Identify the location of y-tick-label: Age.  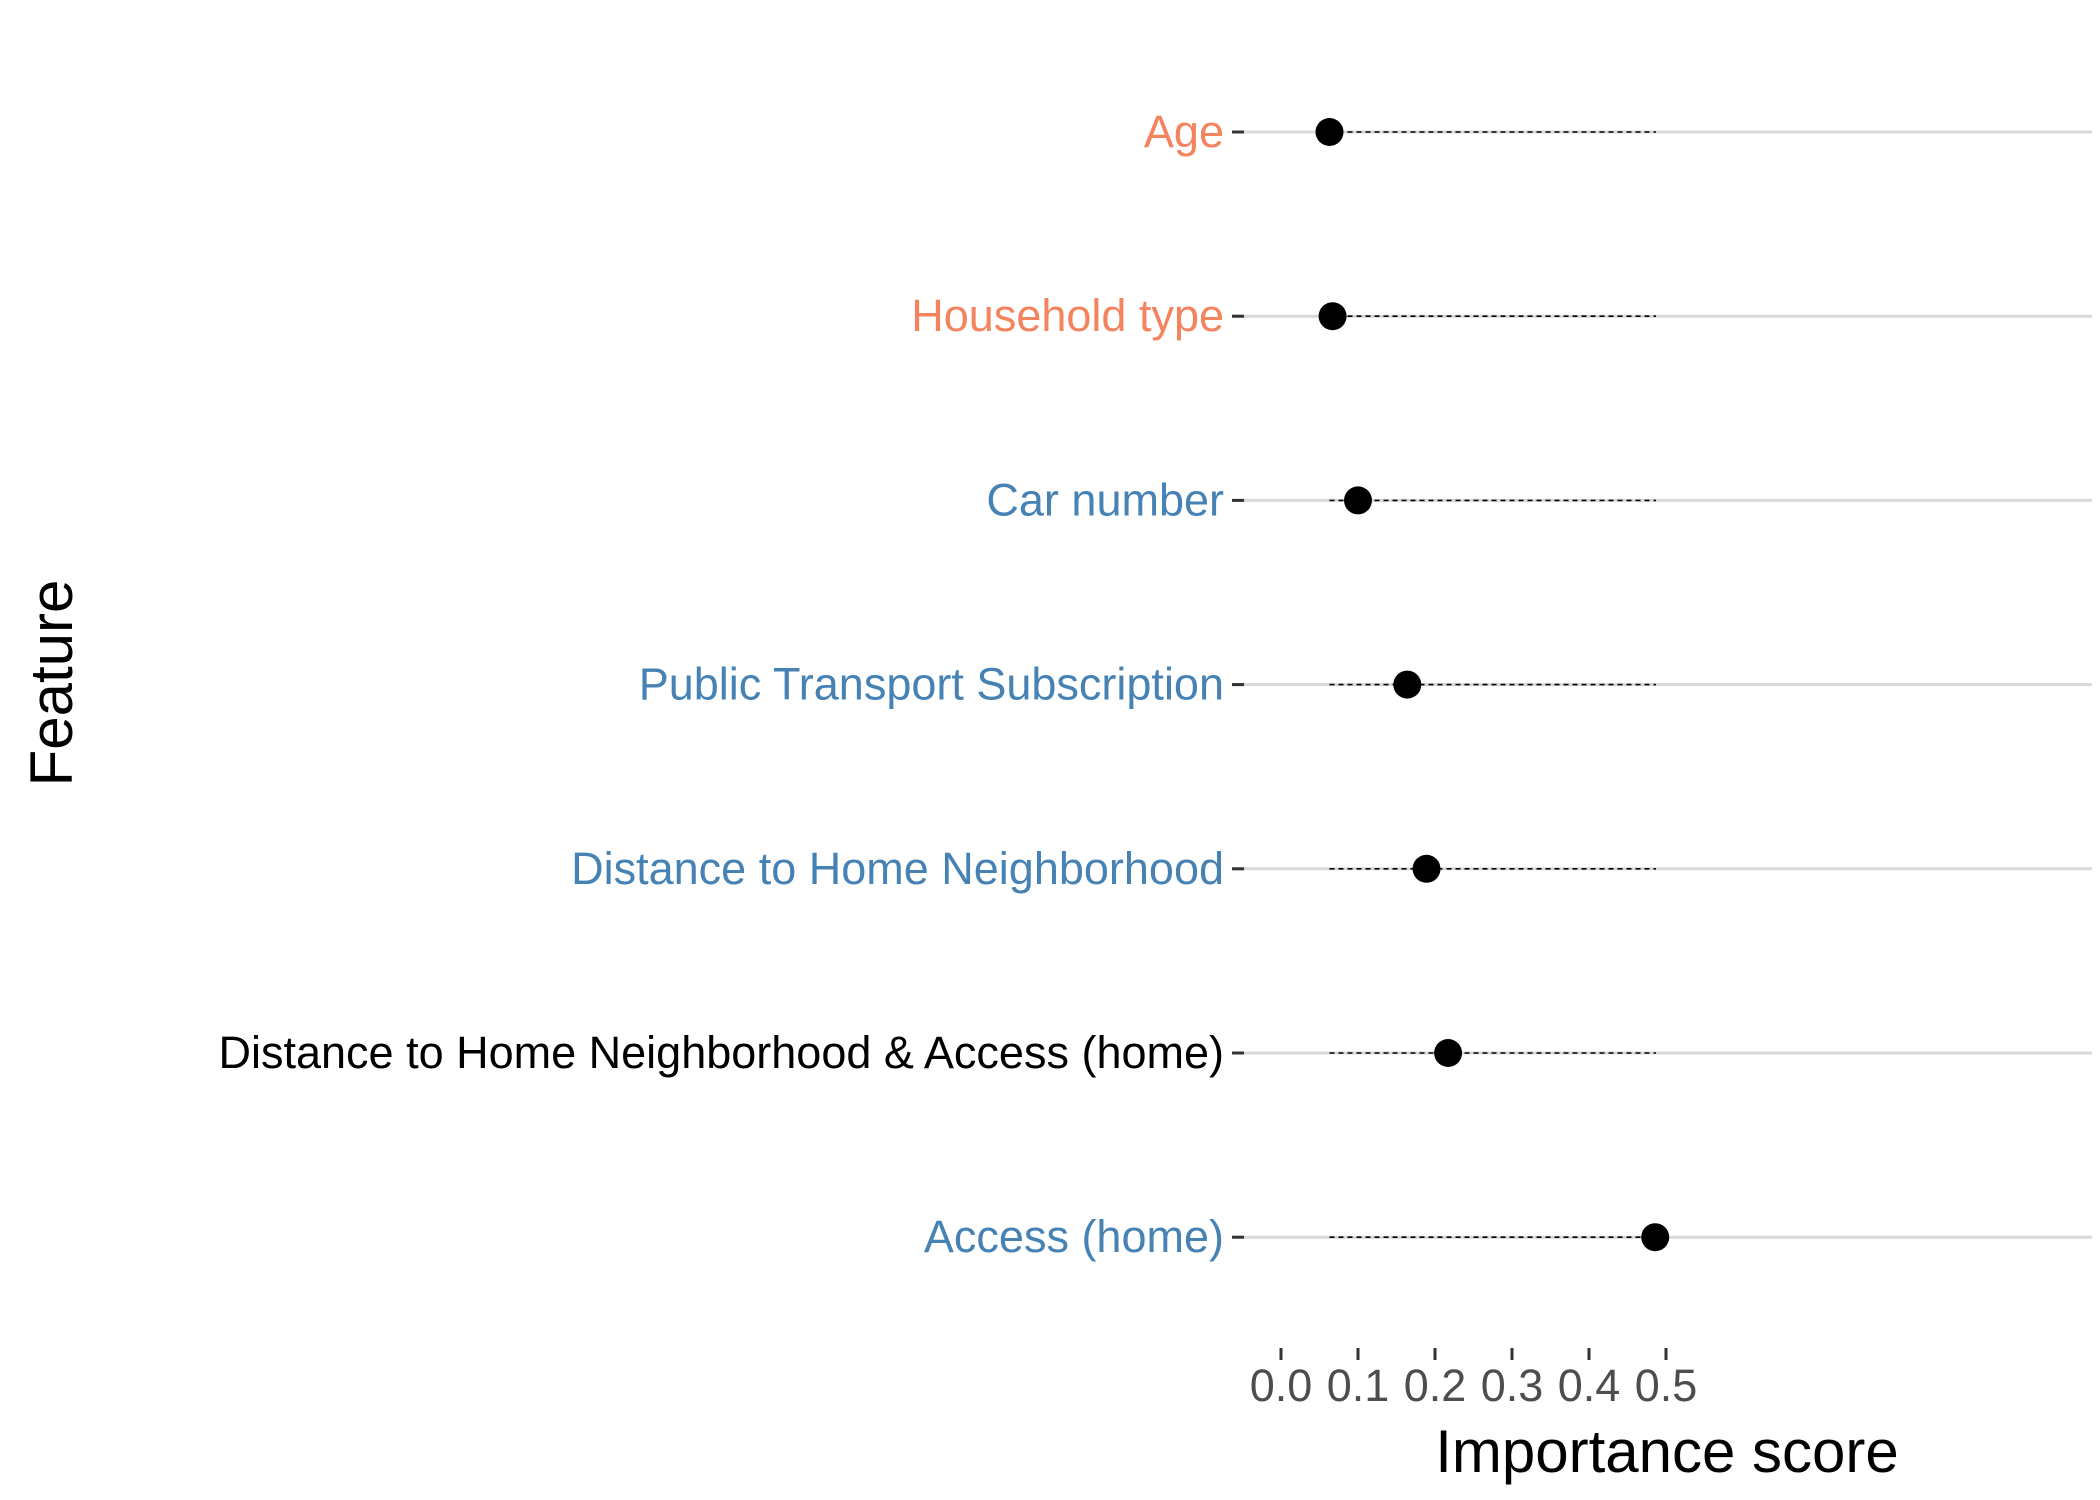
(1184, 131).